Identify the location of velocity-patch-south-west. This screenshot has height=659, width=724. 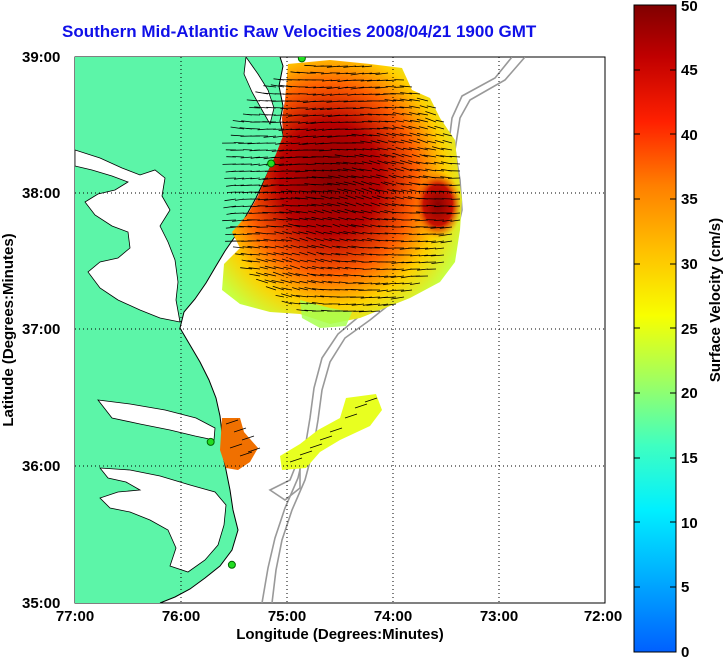
(239, 444).